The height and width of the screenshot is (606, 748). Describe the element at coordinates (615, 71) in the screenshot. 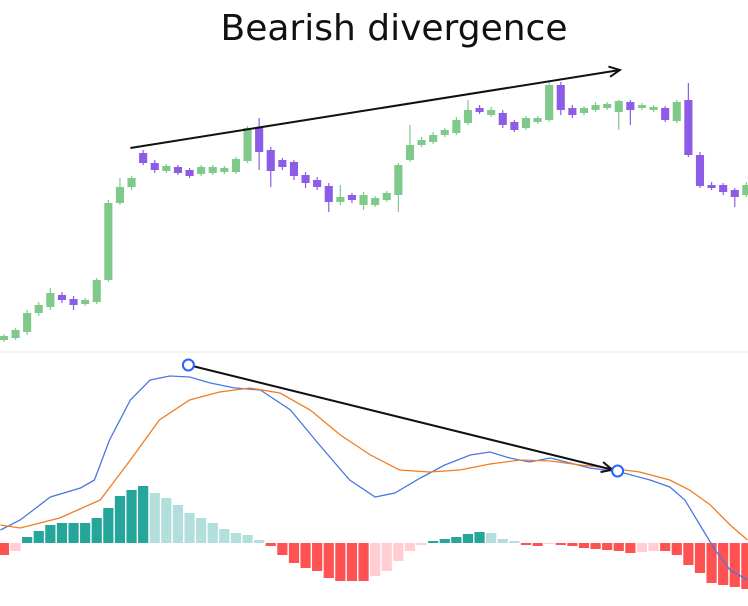

I see `divergence-arrowhead` at that location.